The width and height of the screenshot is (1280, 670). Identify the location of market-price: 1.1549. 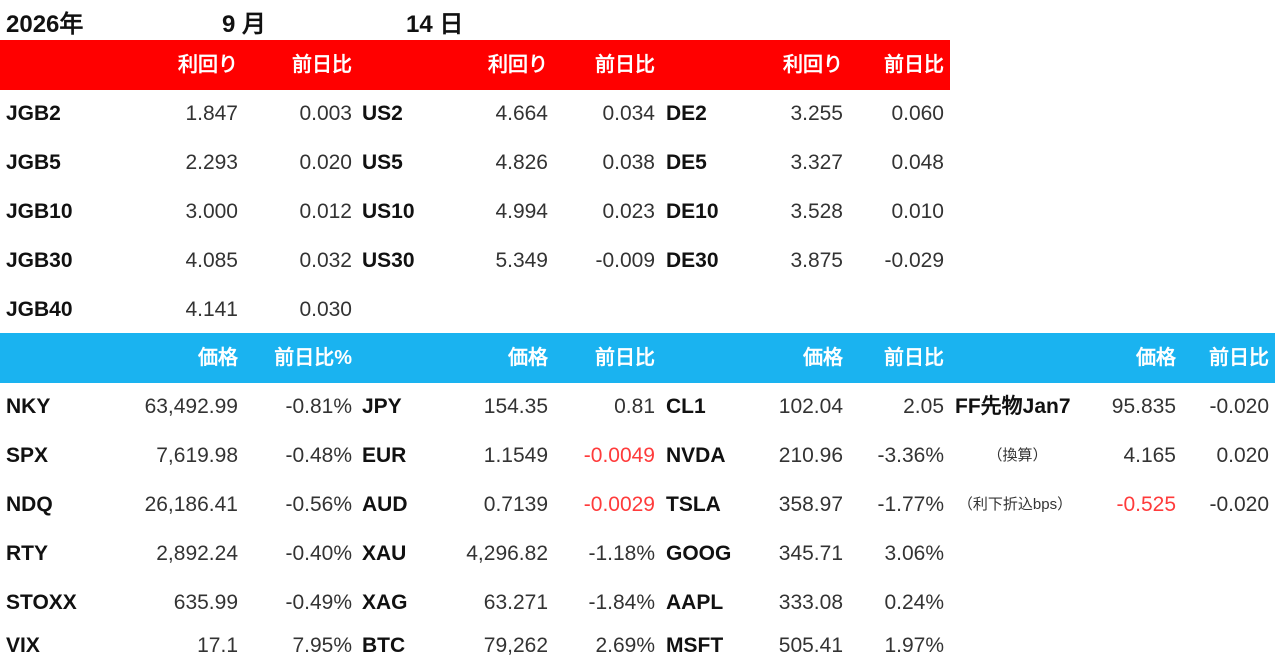
(515, 455).